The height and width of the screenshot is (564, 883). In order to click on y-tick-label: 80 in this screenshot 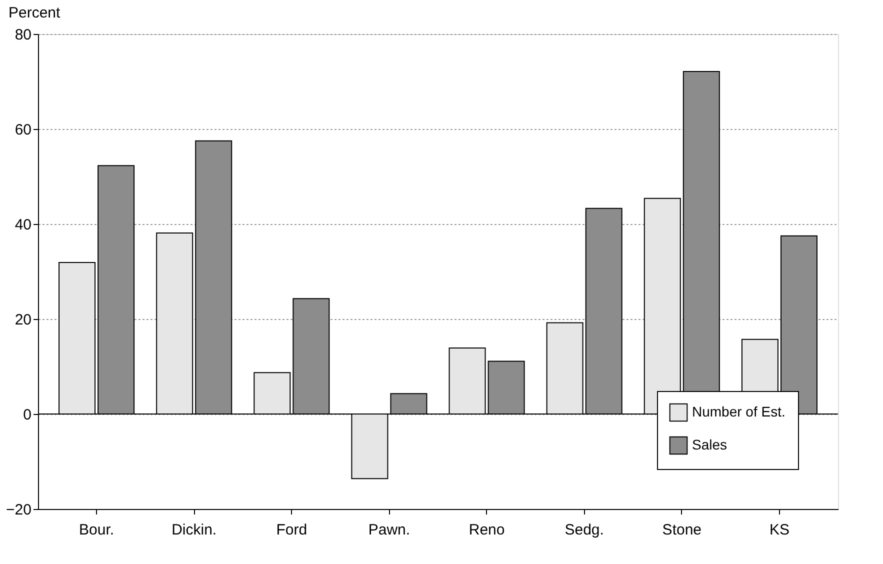, I will do `click(23, 35)`.